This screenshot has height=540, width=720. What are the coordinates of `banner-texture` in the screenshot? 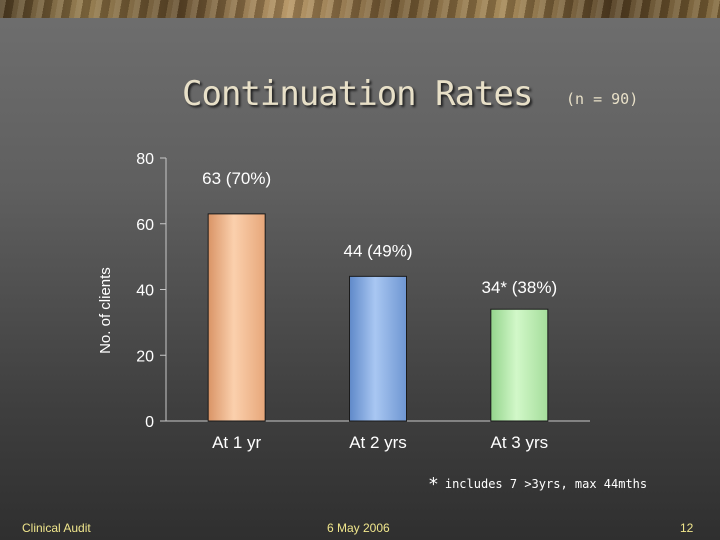 It's located at (360, 9).